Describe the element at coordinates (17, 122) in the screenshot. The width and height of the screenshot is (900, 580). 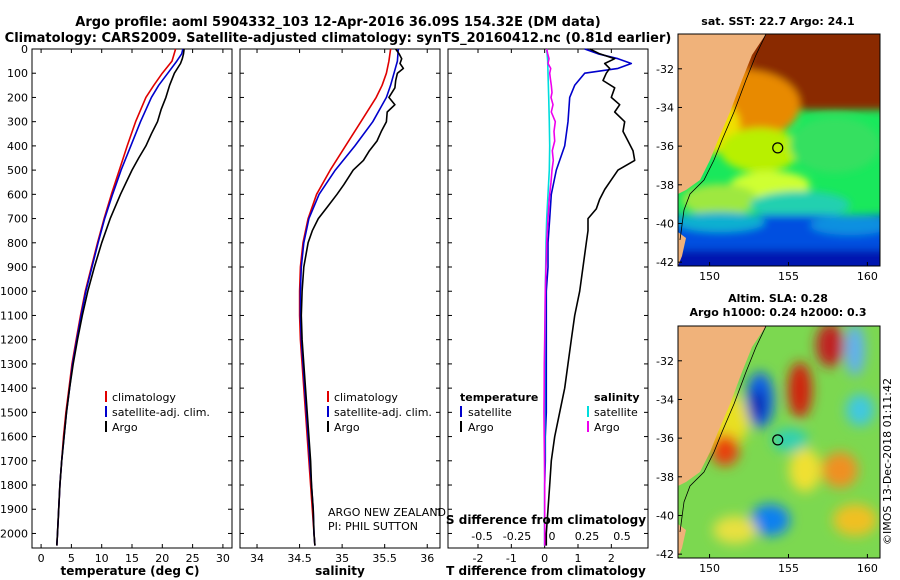
I see `depth-tick-label: 300` at that location.